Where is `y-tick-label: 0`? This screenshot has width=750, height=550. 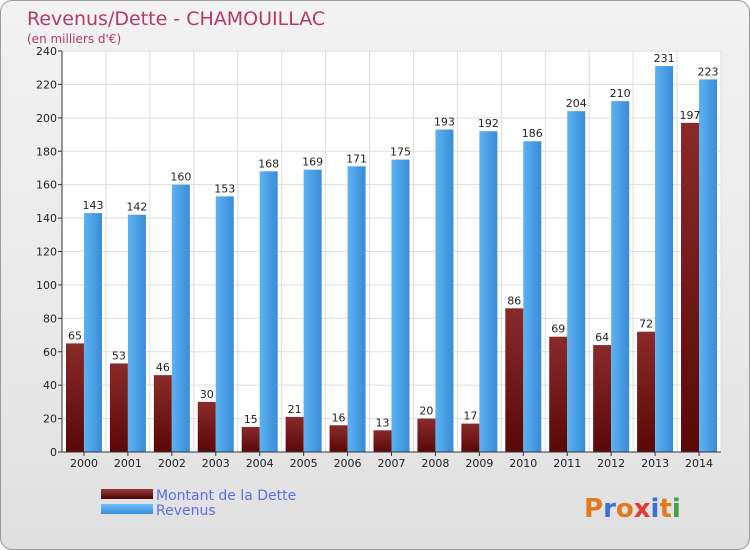
y-tick-label: 0 is located at coordinates (53, 452).